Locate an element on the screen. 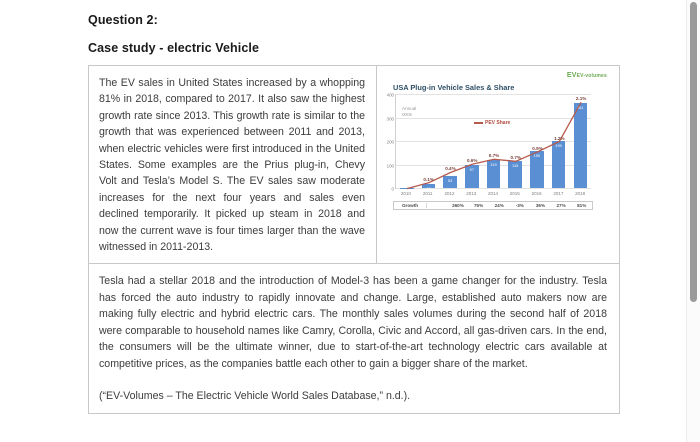 This screenshot has width=700, height=442. pev-share-label: 0.9% is located at coordinates (537, 148).